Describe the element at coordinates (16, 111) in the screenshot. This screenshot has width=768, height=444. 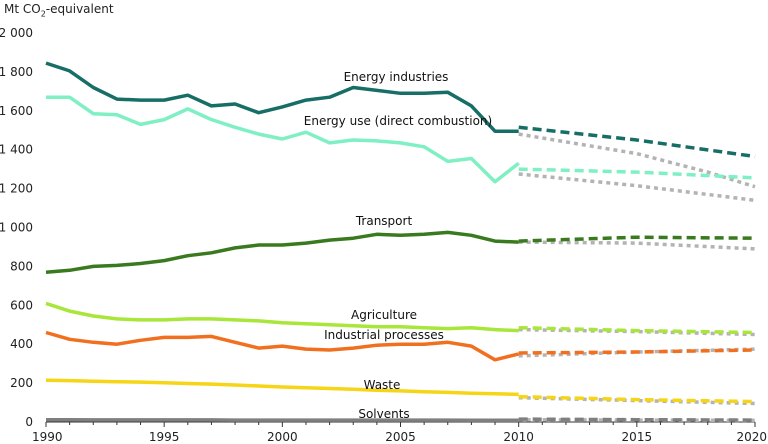
I see `y-tick-label: 1 600` at that location.